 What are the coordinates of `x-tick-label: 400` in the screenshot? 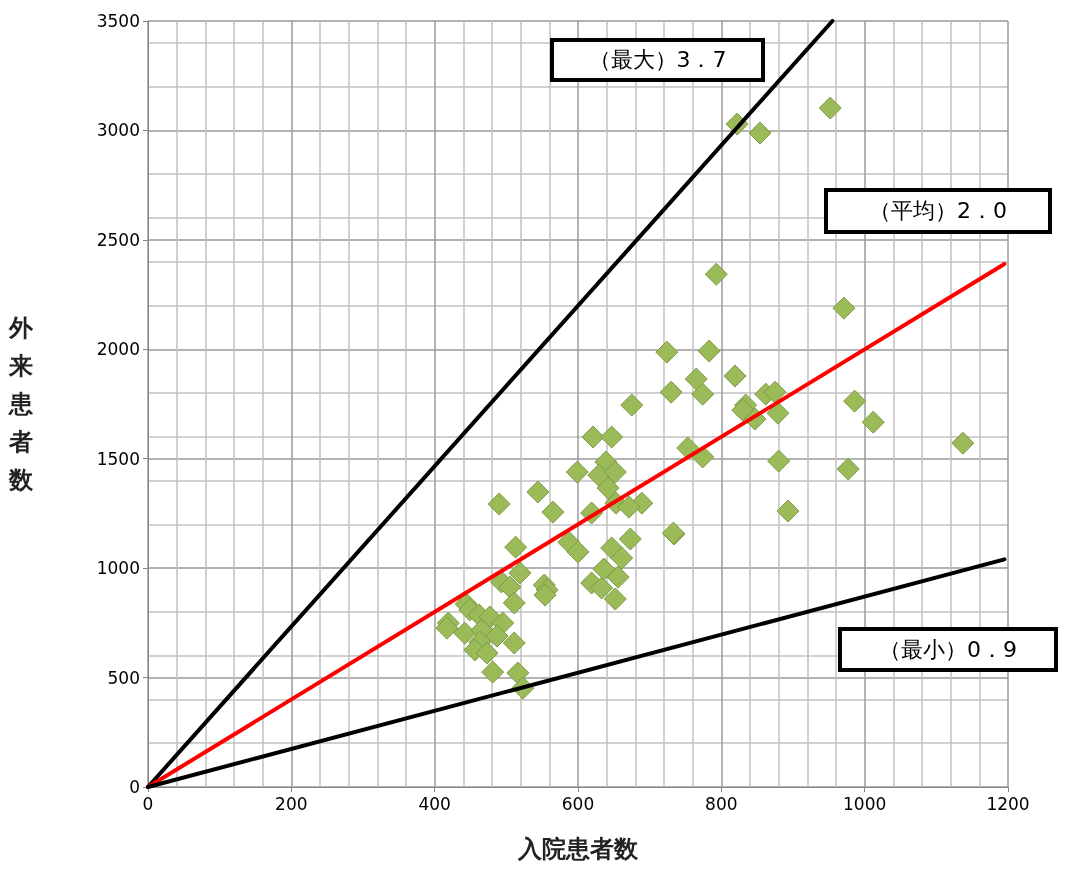 It's located at (434, 803).